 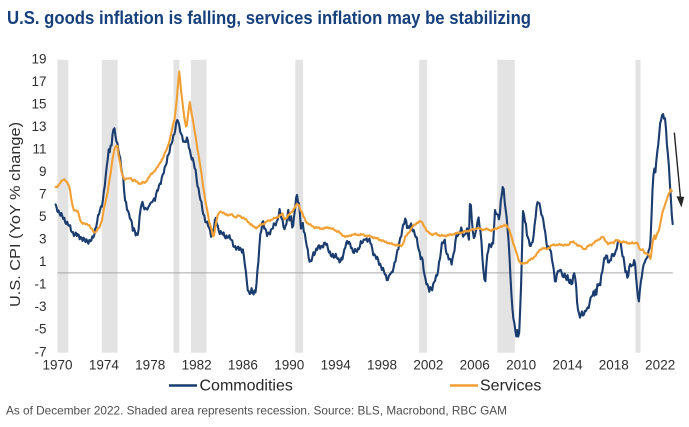 What do you see at coordinates (43, 171) in the screenshot?
I see `svg-text: 9` at bounding box center [43, 171].